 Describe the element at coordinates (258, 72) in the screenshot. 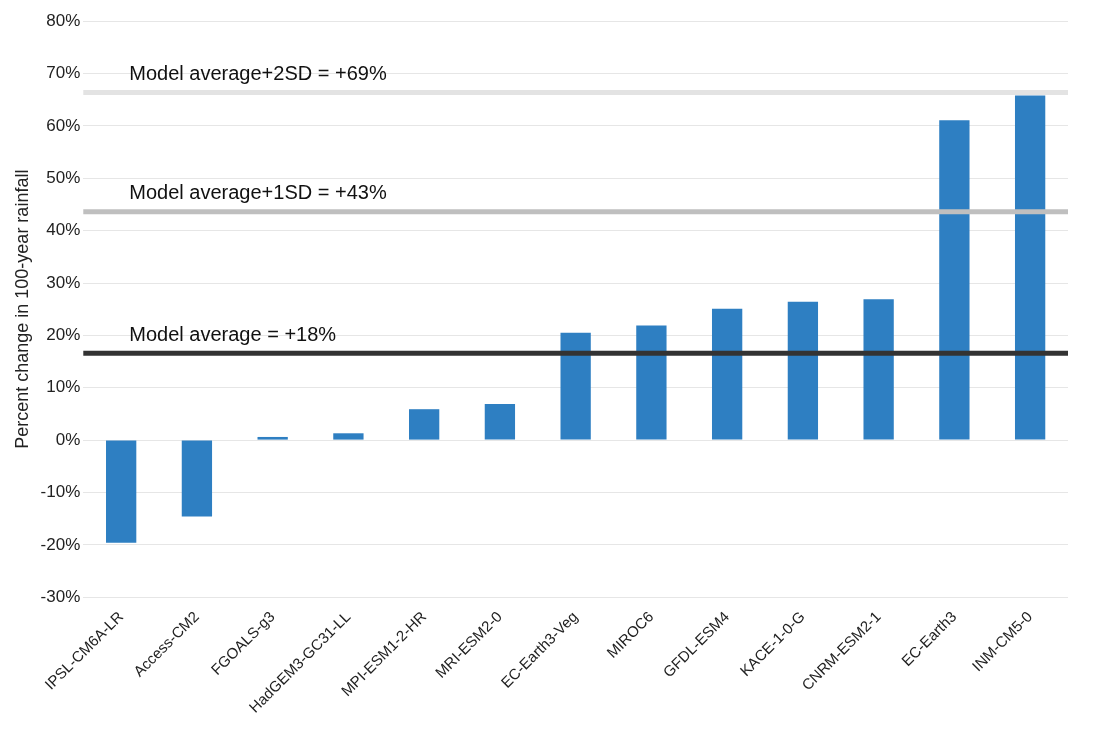

I see `ref-line-label: Model average+2SD = +69%` at that location.